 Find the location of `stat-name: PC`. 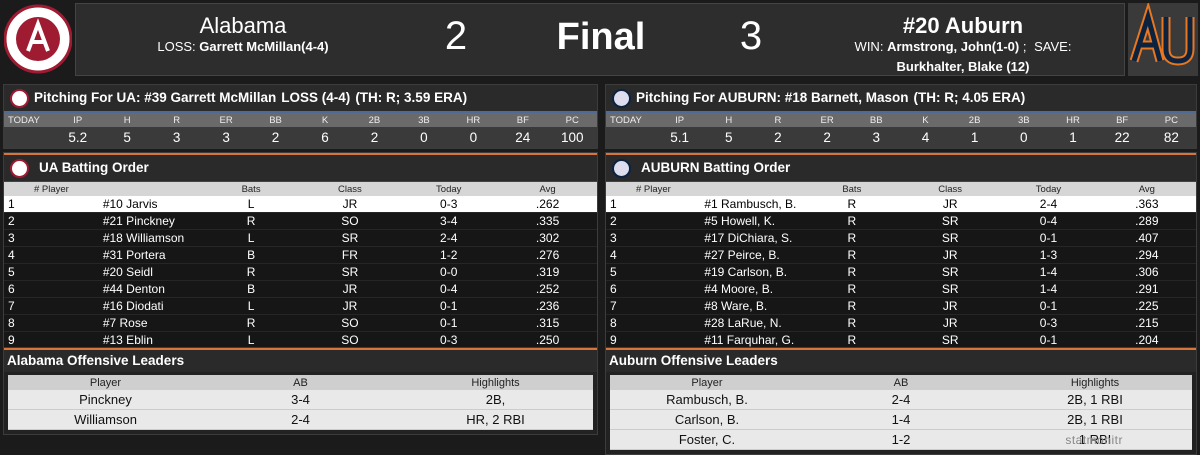

stat-name: PC is located at coordinates (572, 120).